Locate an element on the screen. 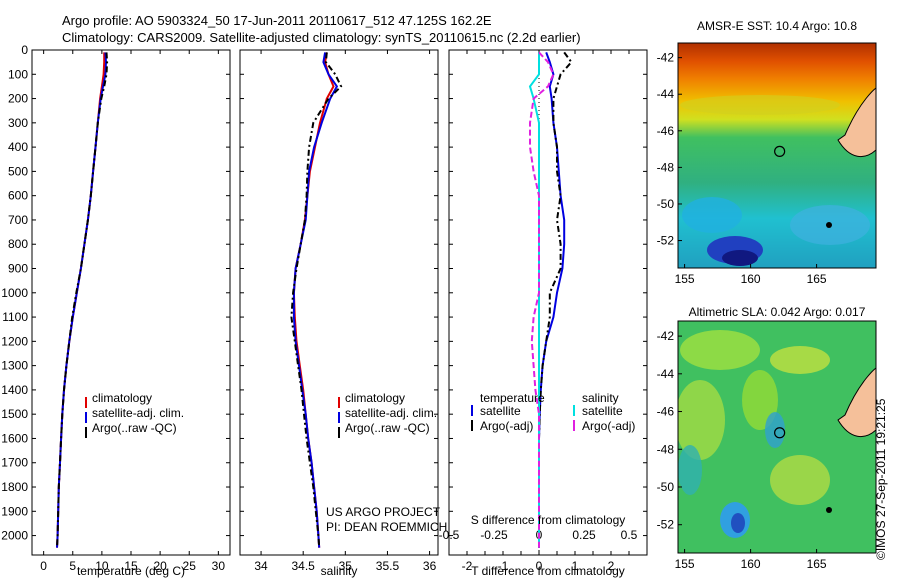 The height and width of the screenshot is (580, 900). x-tick-label: 34 is located at coordinates (261, 566).